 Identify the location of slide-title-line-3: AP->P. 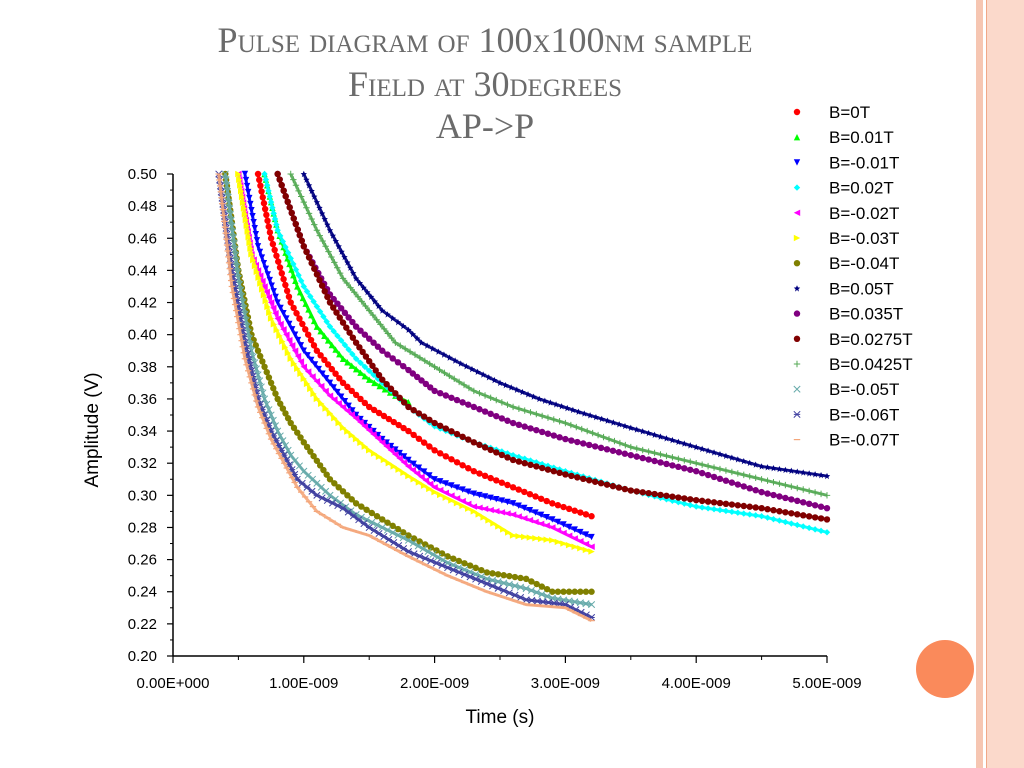
(485, 126).